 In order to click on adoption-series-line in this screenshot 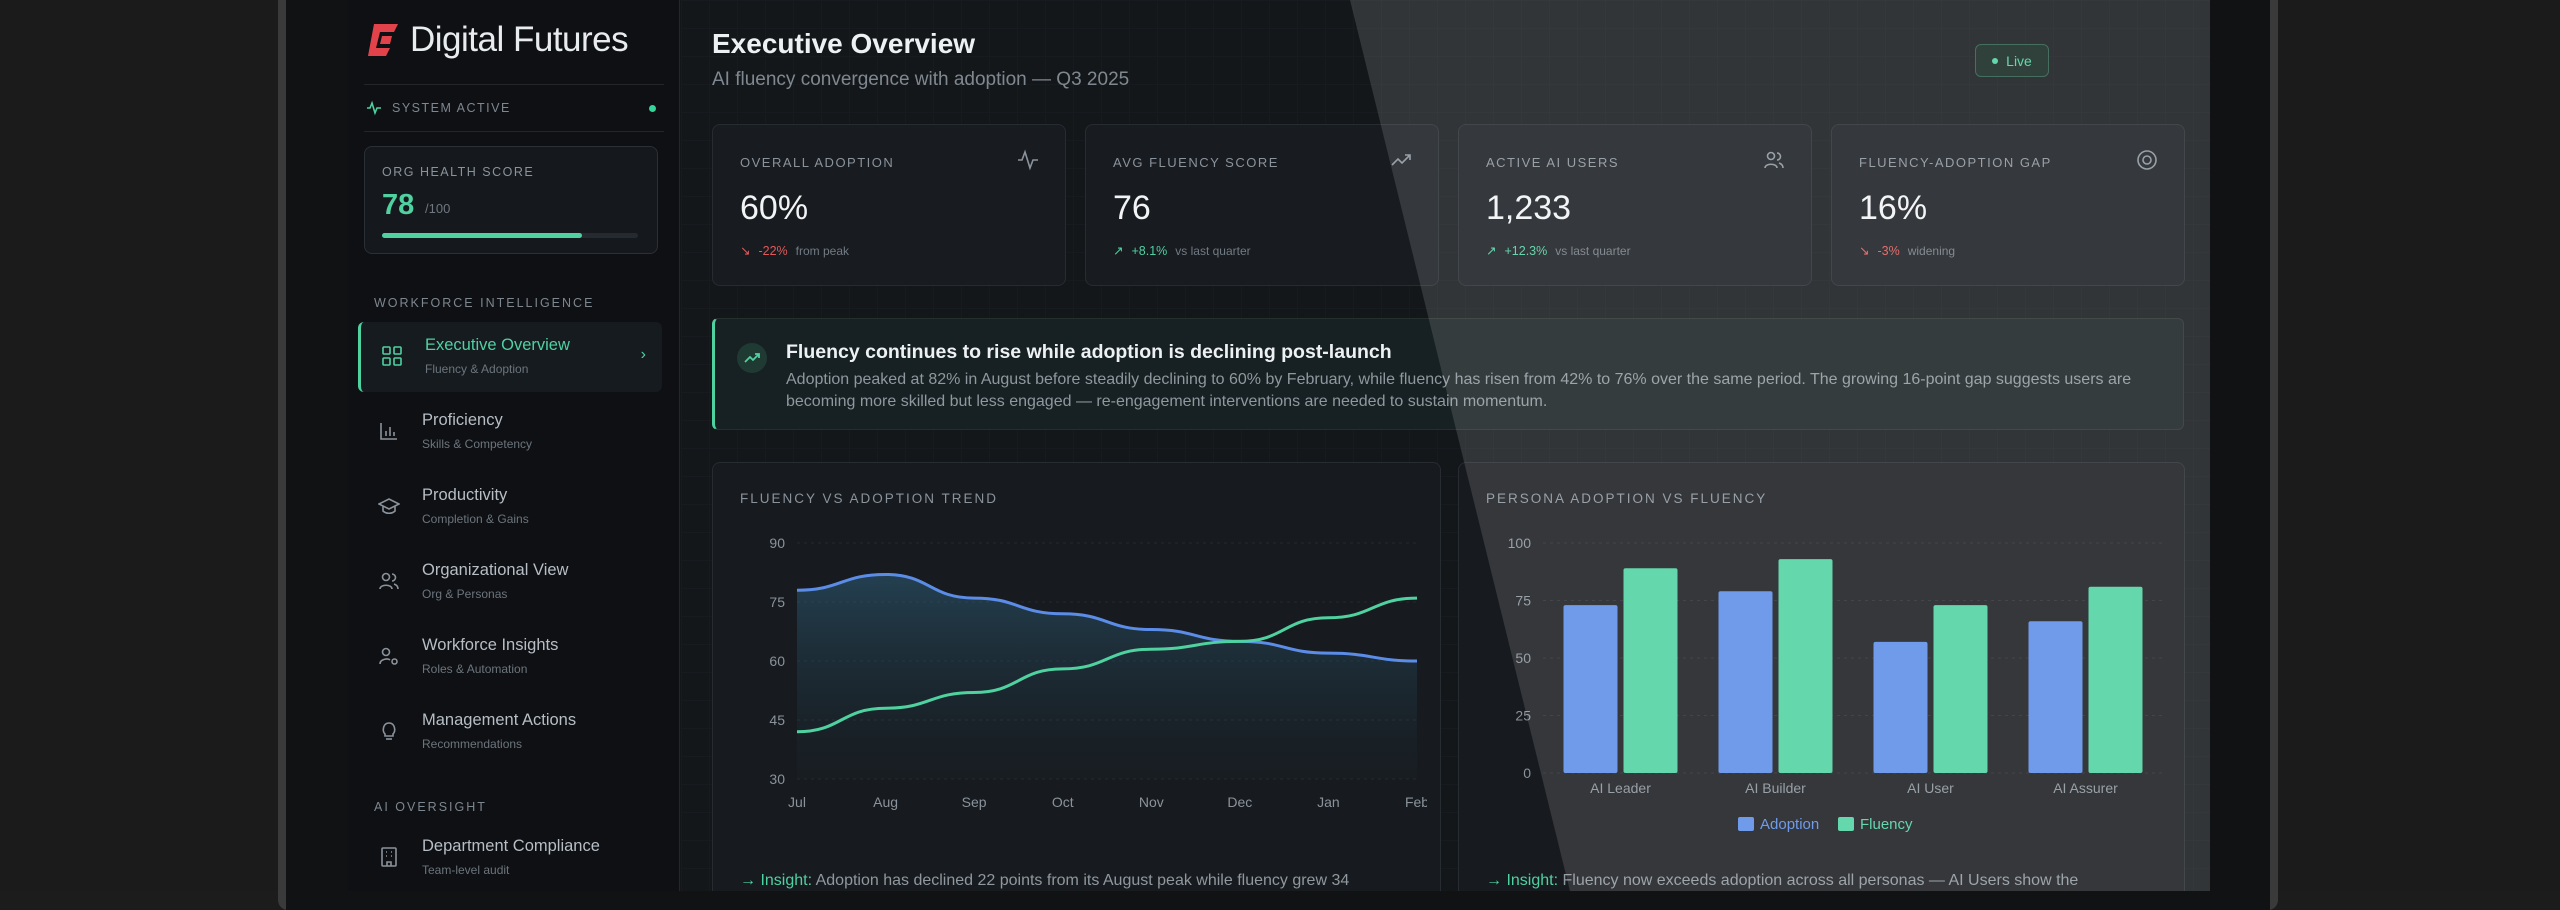, I will do `click(1107, 617)`.